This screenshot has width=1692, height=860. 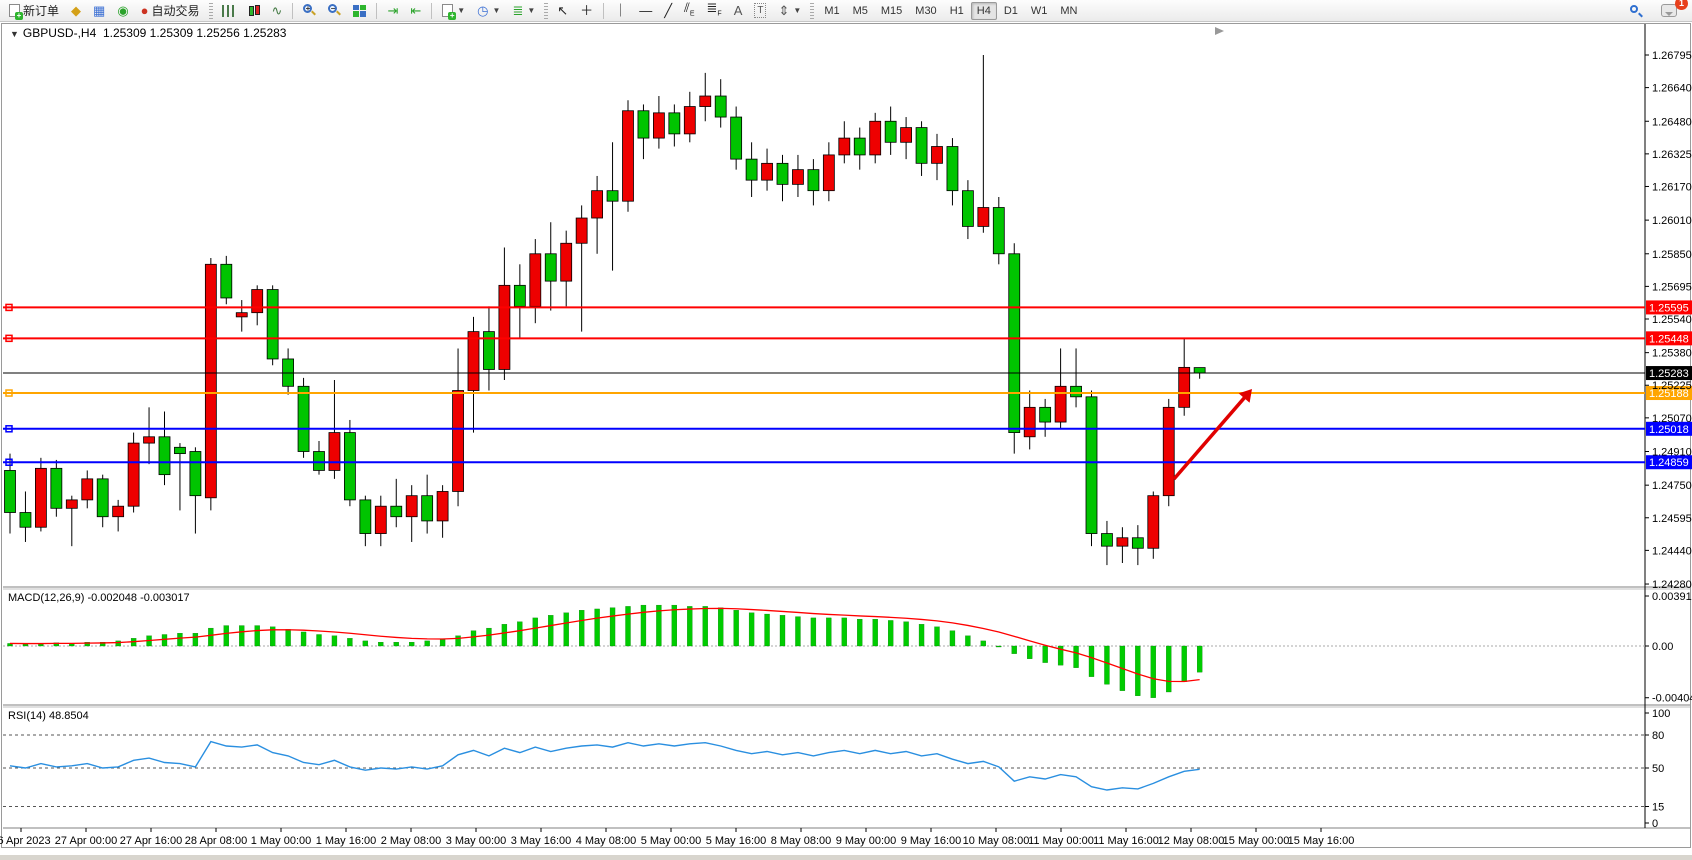 I want to click on horizontal-line-tool-button: —, so click(x=645, y=11).